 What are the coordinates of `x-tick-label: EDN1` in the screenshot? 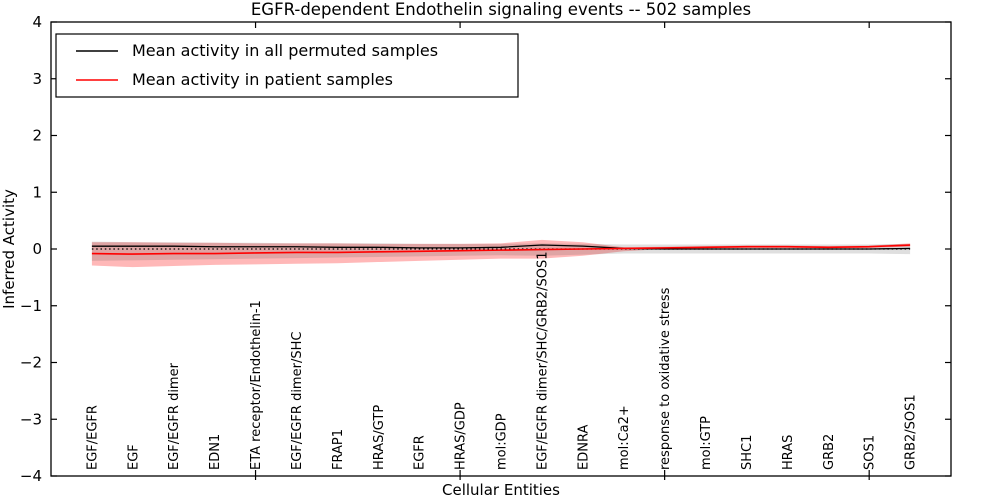 It's located at (215, 452).